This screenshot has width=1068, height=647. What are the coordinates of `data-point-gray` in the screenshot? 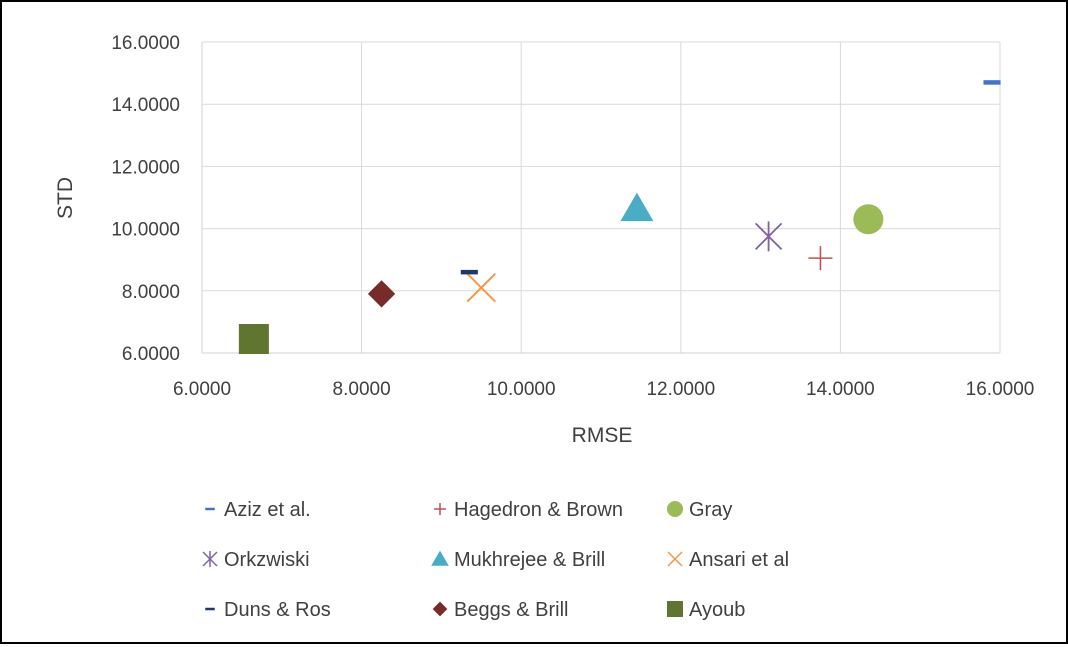 It's located at (868, 219).